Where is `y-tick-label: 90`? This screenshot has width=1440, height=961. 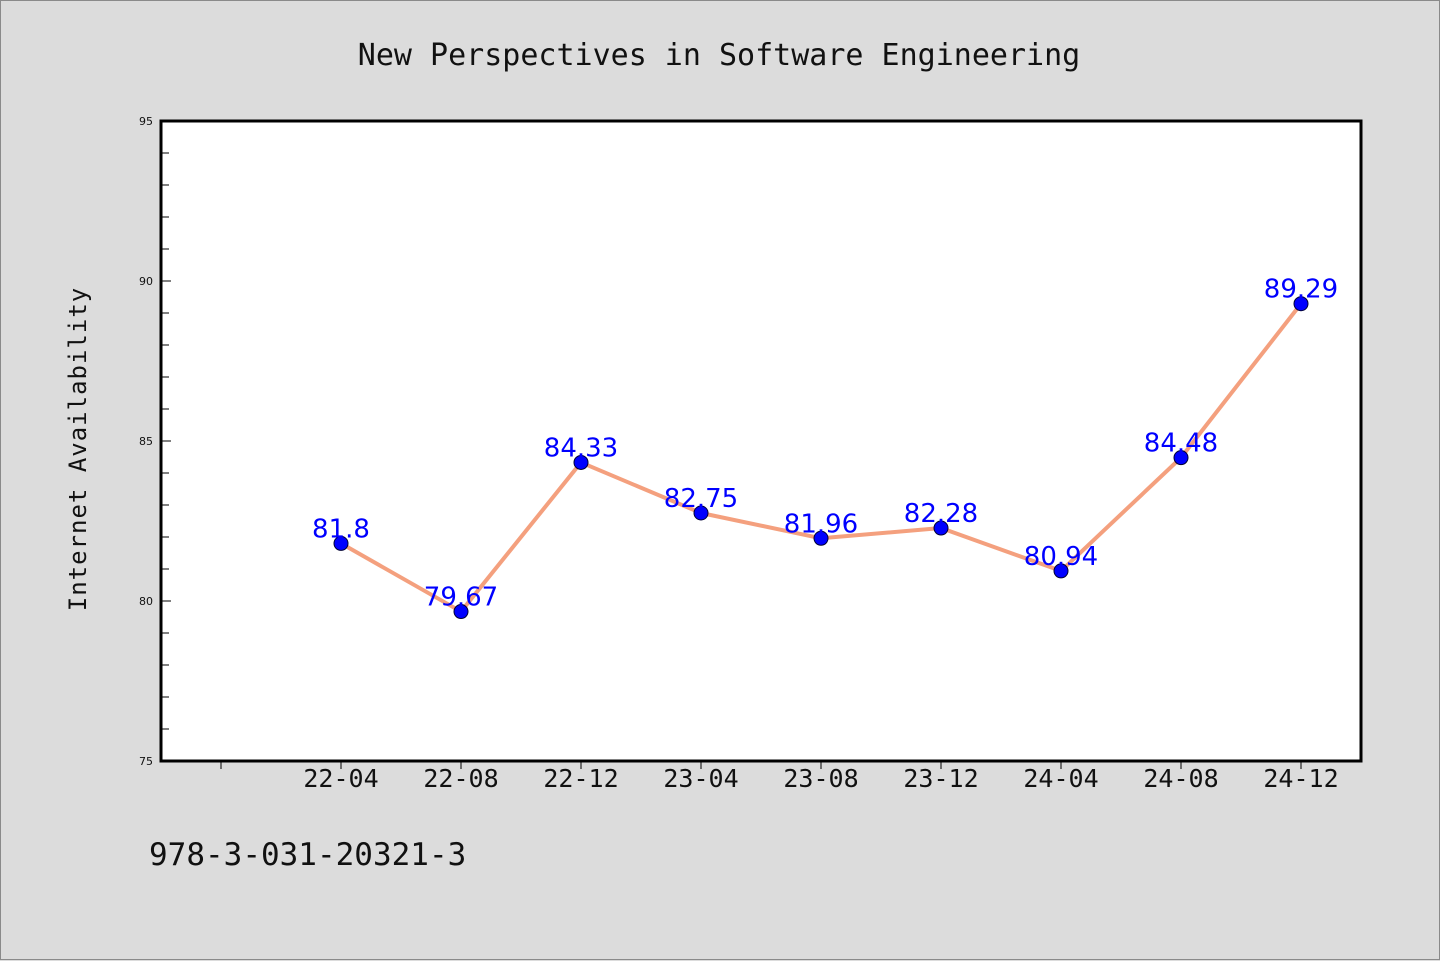
y-tick-label: 90 is located at coordinates (146, 281).